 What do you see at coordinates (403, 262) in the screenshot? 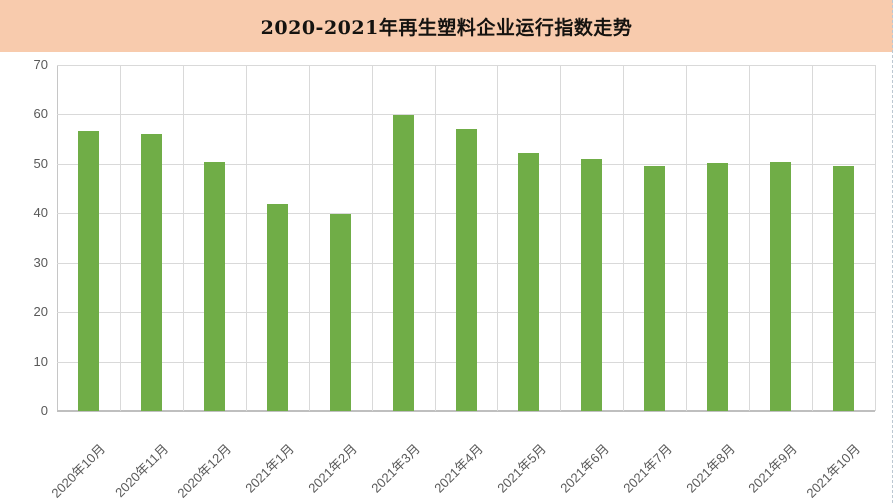
I see `bar-2021年3月` at bounding box center [403, 262].